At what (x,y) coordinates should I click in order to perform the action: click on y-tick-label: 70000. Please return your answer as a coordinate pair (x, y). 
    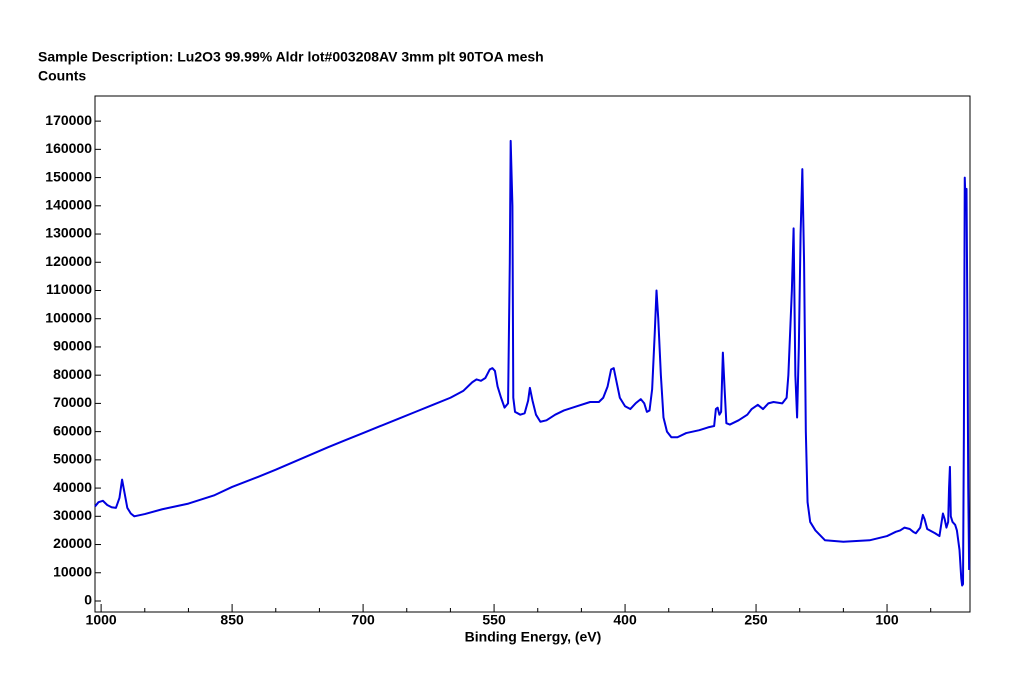
    Looking at the image, I should click on (72, 402).